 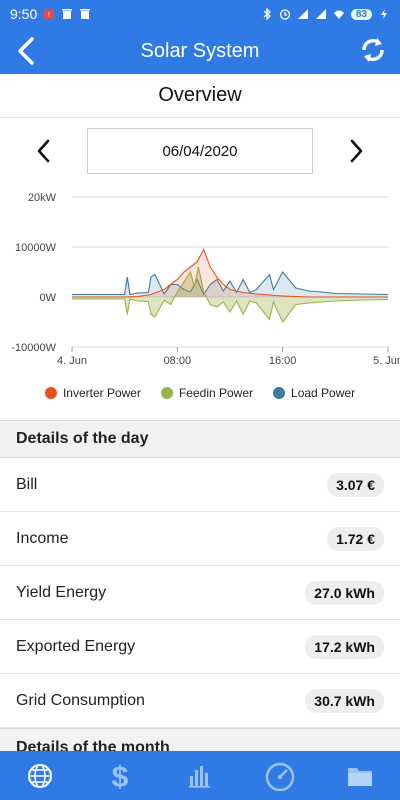 I want to click on legend-label: Inverter Power, so click(x=101, y=393).